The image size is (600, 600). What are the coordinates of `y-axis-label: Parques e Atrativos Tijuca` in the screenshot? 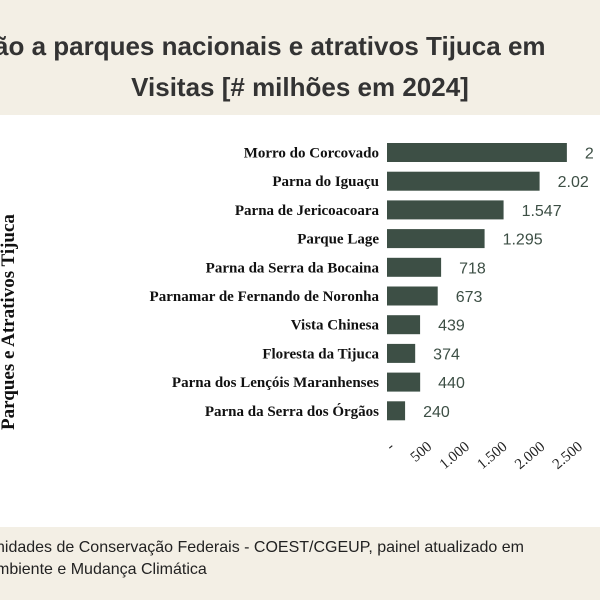 It's located at (9, 322).